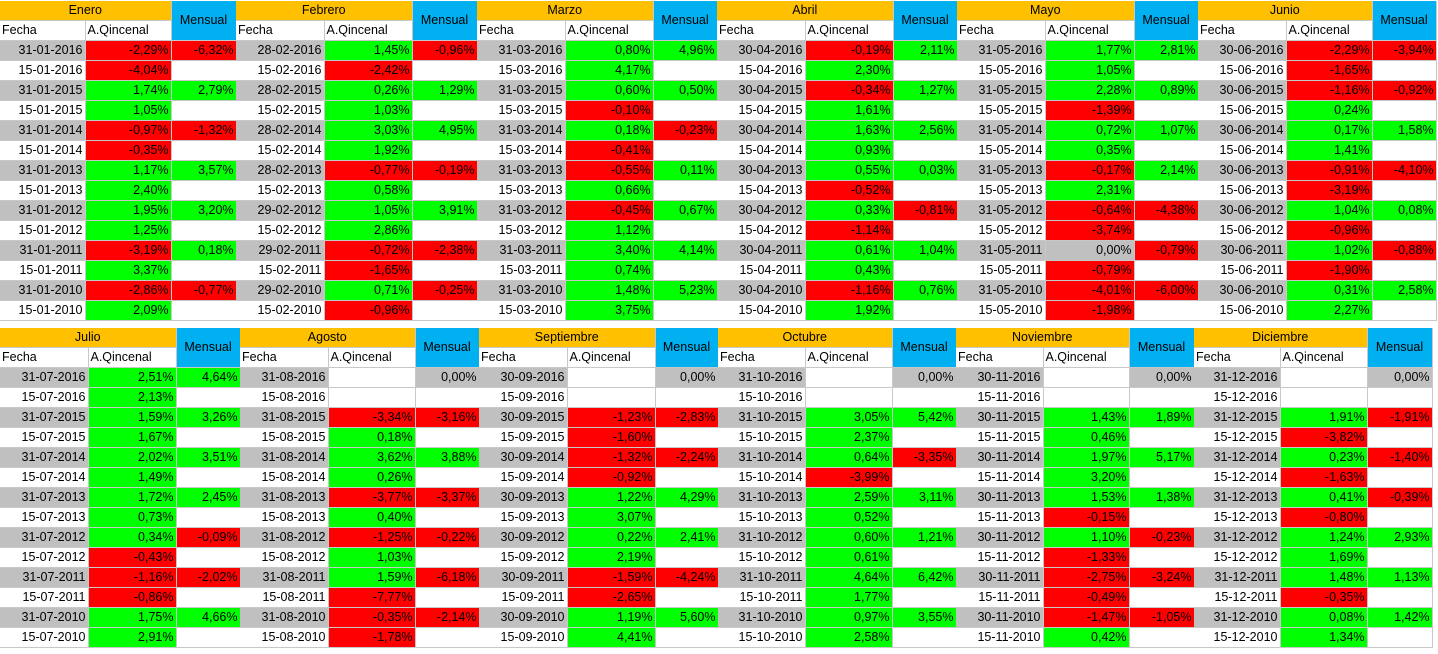 This screenshot has height=654, width=1438. Describe the element at coordinates (761, 310) in the screenshot. I see `date-cell: 15-04-2010` at that location.